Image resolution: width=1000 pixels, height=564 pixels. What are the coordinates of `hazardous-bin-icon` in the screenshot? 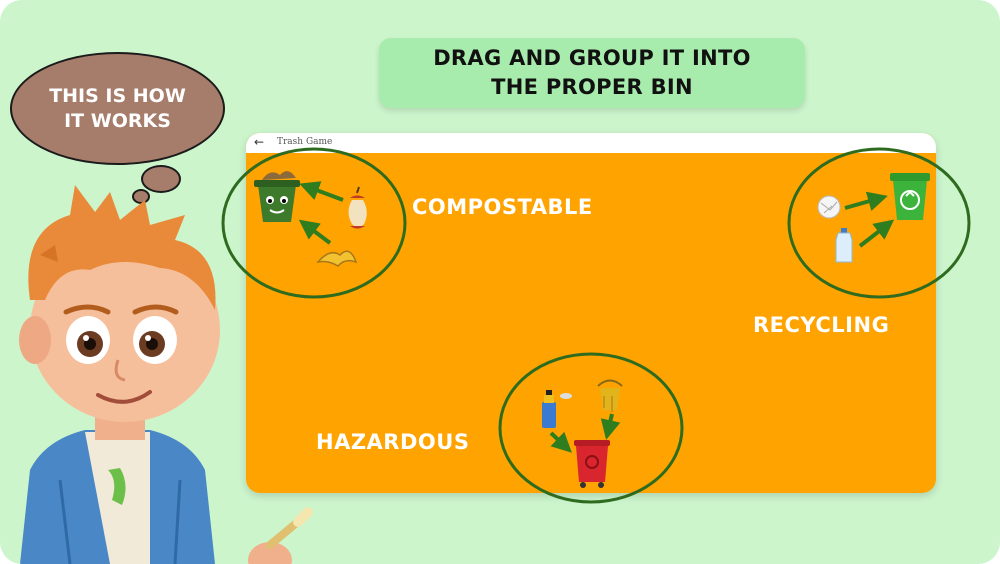 It's located at (592, 464).